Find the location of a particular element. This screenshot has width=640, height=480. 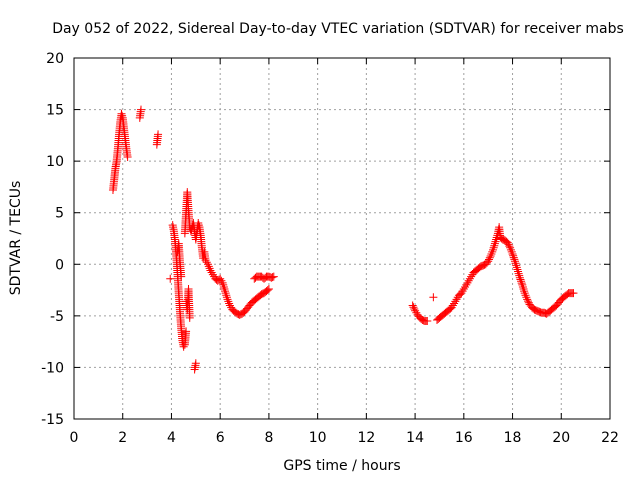

x-tick-label: 14 is located at coordinates (415, 438).